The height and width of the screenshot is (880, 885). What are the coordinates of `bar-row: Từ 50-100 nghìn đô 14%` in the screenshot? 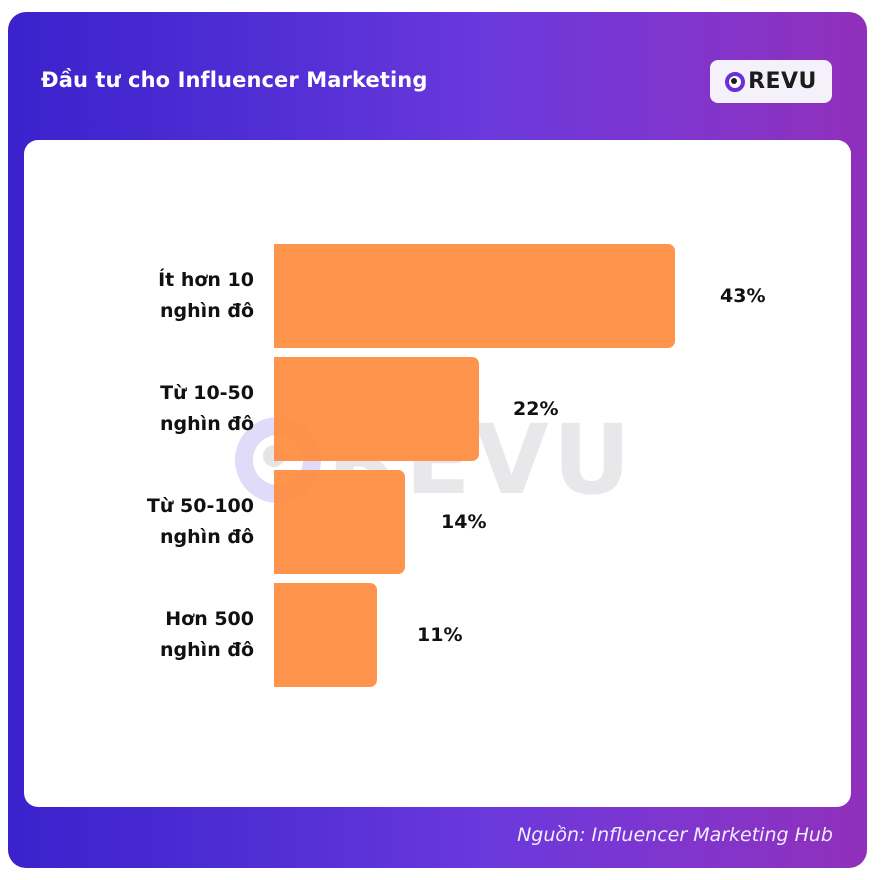 It's located at (437, 522).